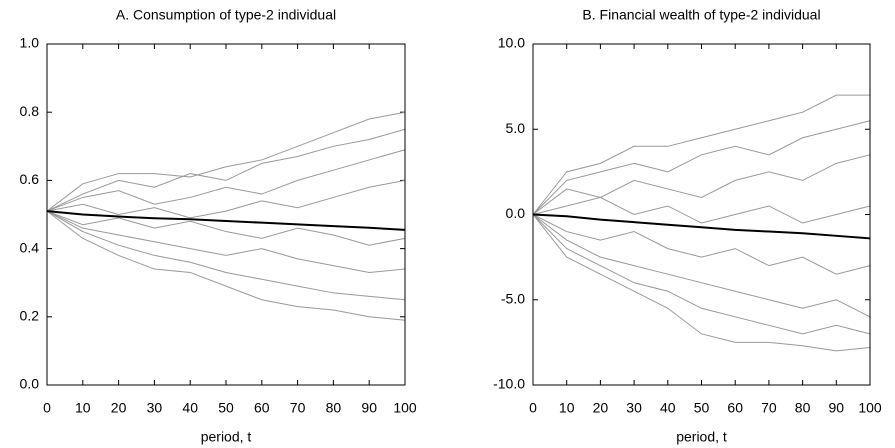 The width and height of the screenshot is (895, 448). Describe the element at coordinates (513, 298) in the screenshot. I see `y-tick-label: -5.0` at that location.